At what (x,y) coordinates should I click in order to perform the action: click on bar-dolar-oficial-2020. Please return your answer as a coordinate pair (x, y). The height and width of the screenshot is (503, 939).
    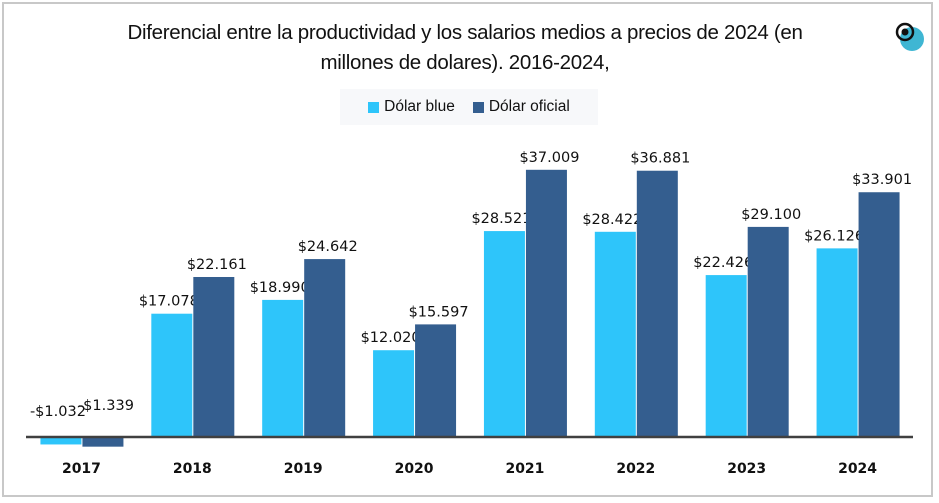
    Looking at the image, I should click on (436, 380).